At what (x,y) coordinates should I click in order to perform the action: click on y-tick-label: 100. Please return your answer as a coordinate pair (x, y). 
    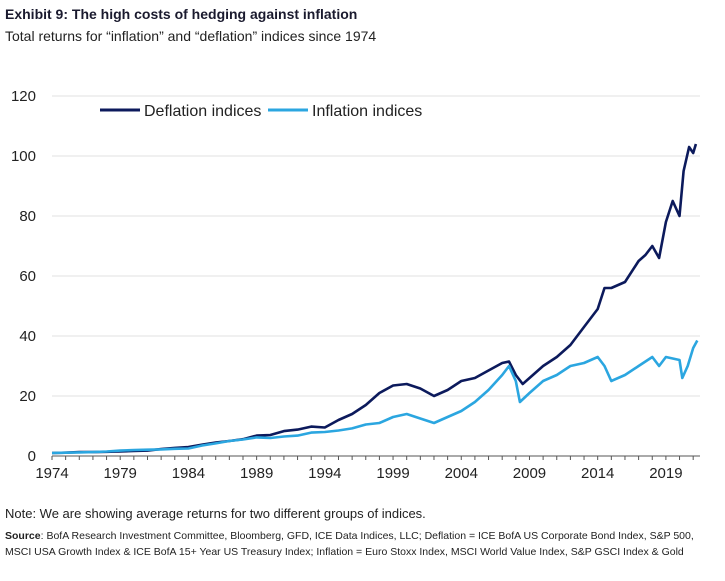
    Looking at the image, I should click on (23, 156).